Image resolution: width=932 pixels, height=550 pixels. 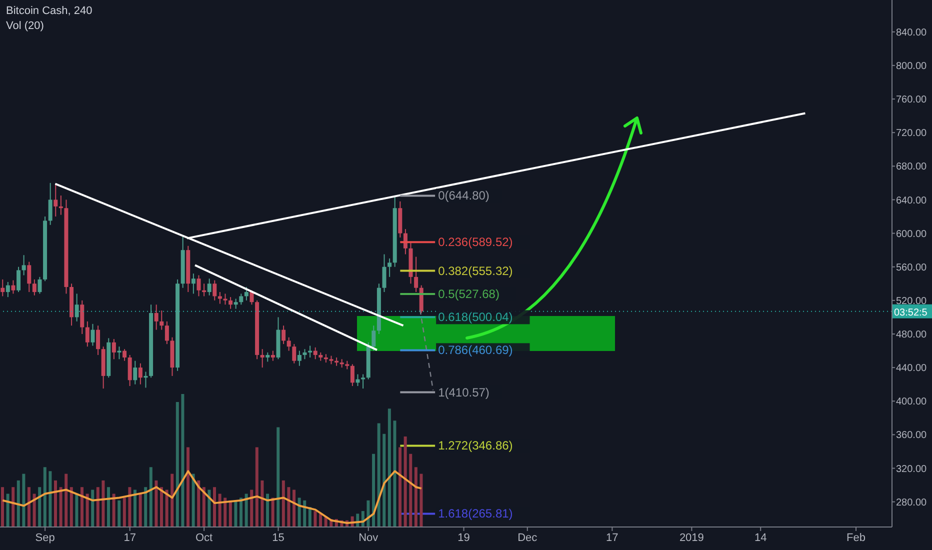 I want to click on x-tick-label: Nov, so click(x=368, y=538).